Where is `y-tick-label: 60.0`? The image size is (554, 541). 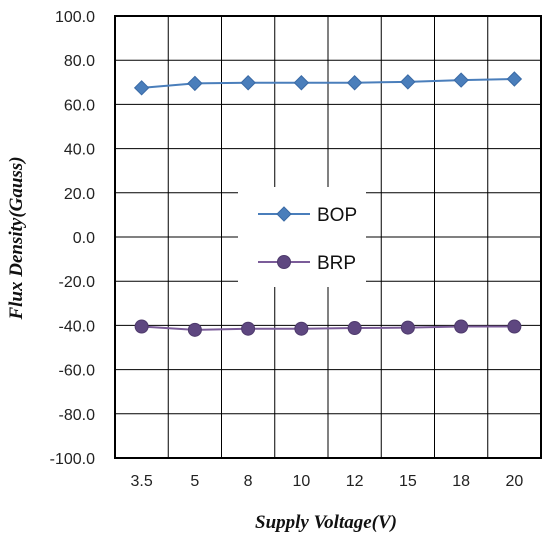
y-tick-label: 60.0 is located at coordinates (79, 105).